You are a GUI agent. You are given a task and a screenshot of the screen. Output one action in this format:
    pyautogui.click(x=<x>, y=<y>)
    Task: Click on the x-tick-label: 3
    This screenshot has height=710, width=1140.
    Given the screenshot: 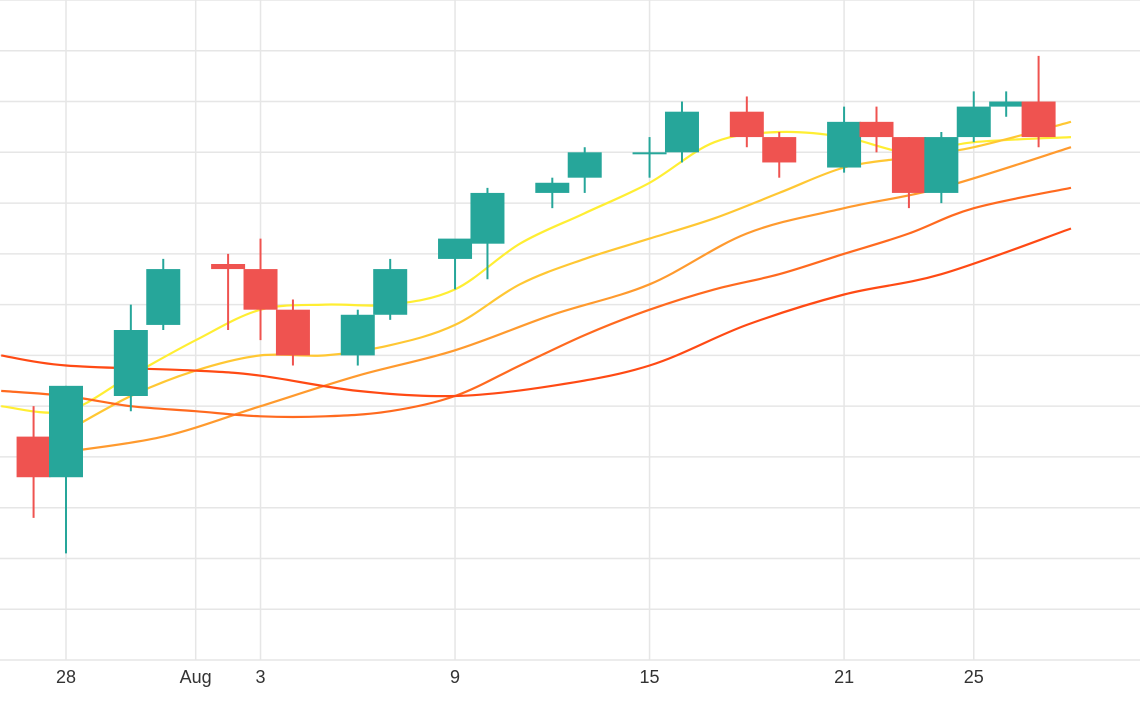 What is the action you would take?
    pyautogui.click(x=261, y=677)
    